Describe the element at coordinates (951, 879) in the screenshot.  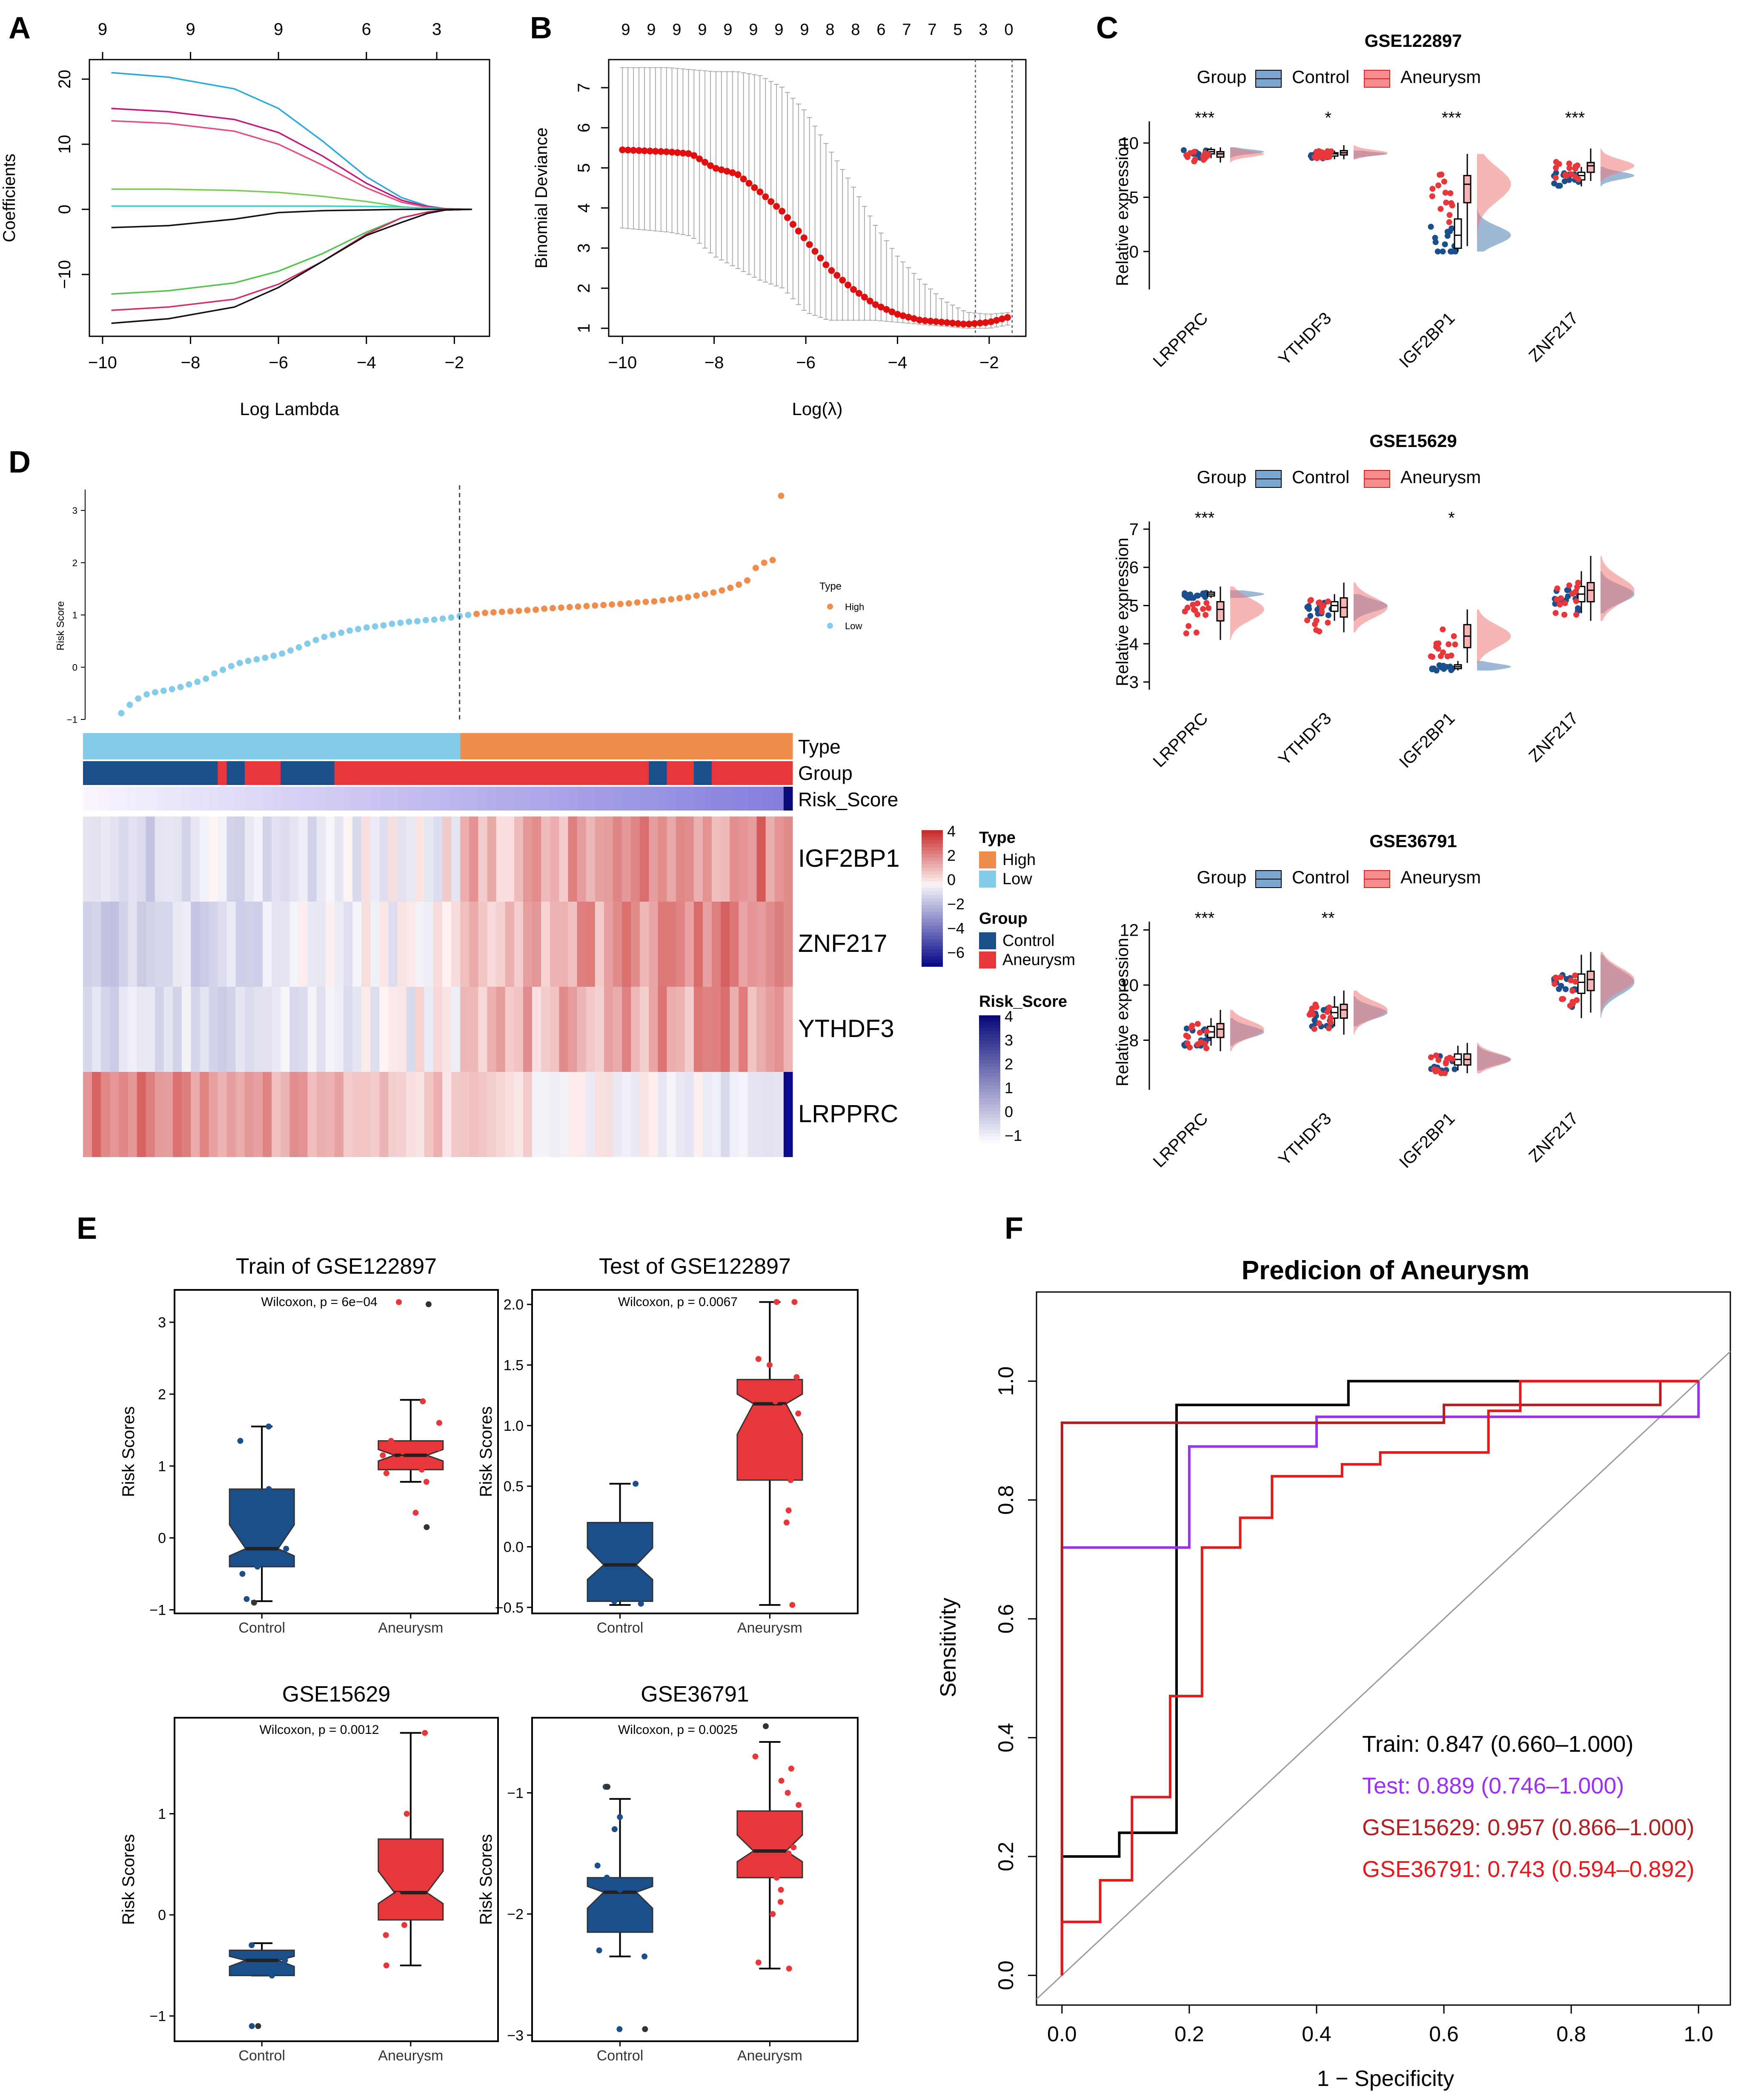
I see `value-legend-tick: 0` at that location.